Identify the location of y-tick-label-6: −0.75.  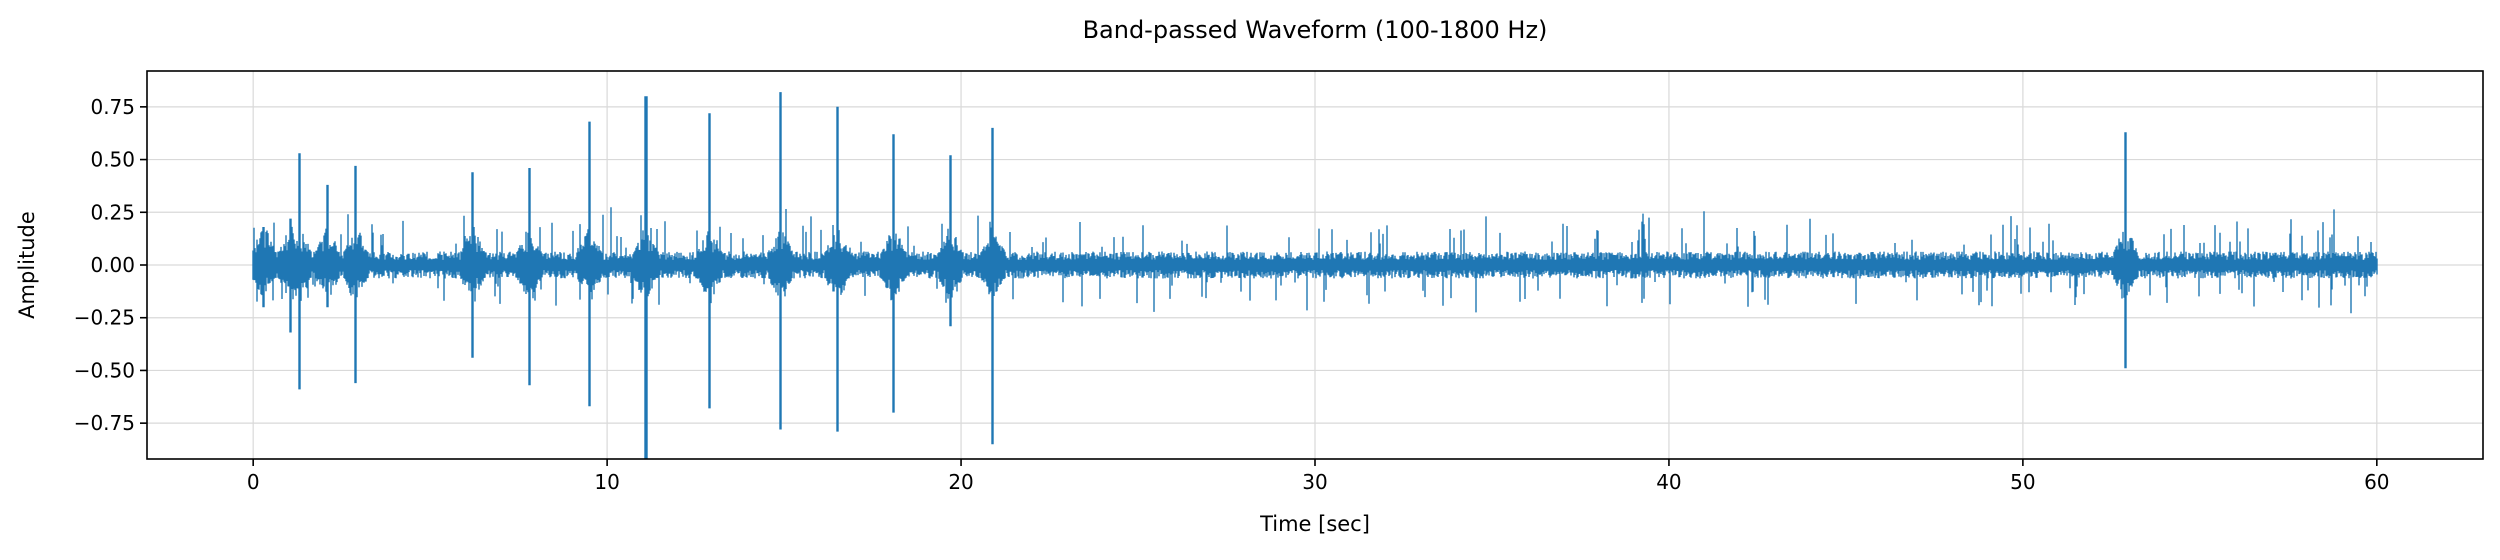
(104, 423).